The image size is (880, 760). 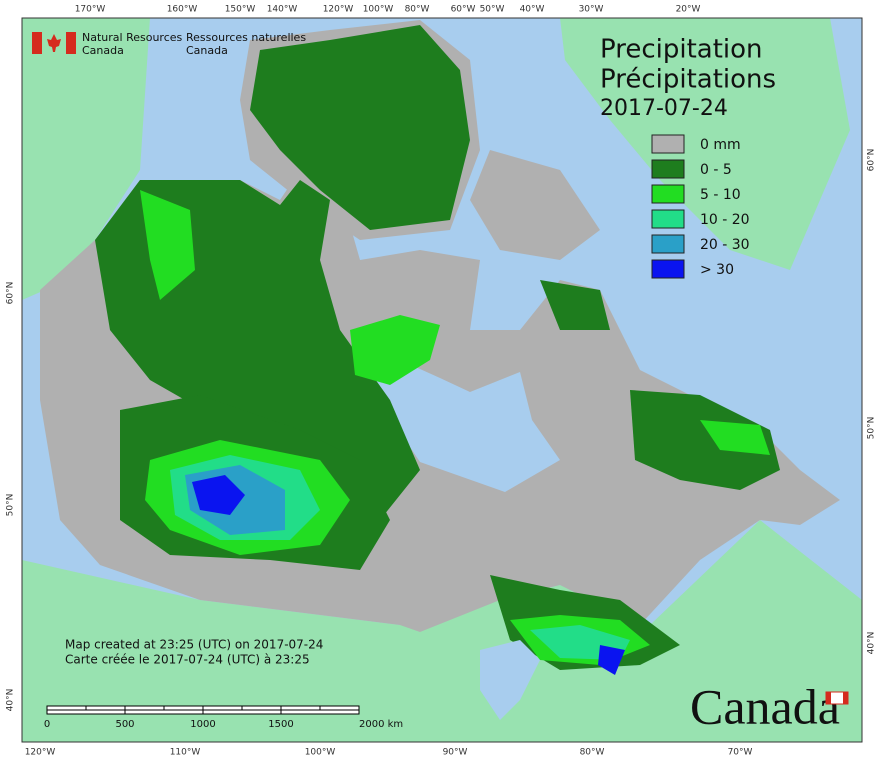 I want to click on nrcan-logo, so click(x=54, y=43).